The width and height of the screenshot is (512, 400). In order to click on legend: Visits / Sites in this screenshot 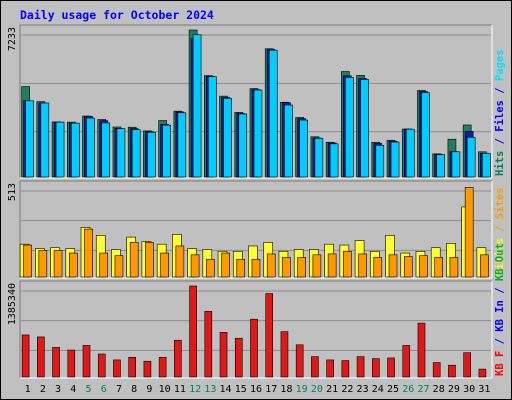, I will do `click(500, 231)`.